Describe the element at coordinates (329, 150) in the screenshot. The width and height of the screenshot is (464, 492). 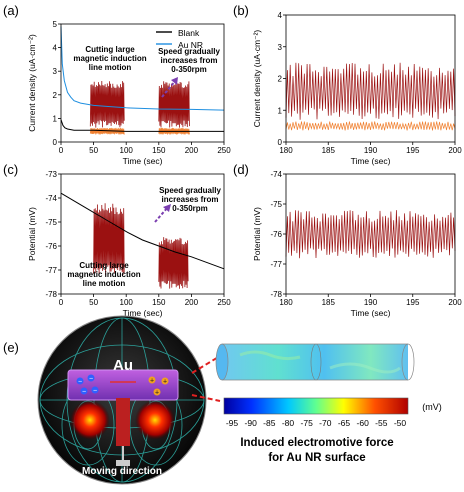
I see `xtick-label-b-1: 185` at that location.